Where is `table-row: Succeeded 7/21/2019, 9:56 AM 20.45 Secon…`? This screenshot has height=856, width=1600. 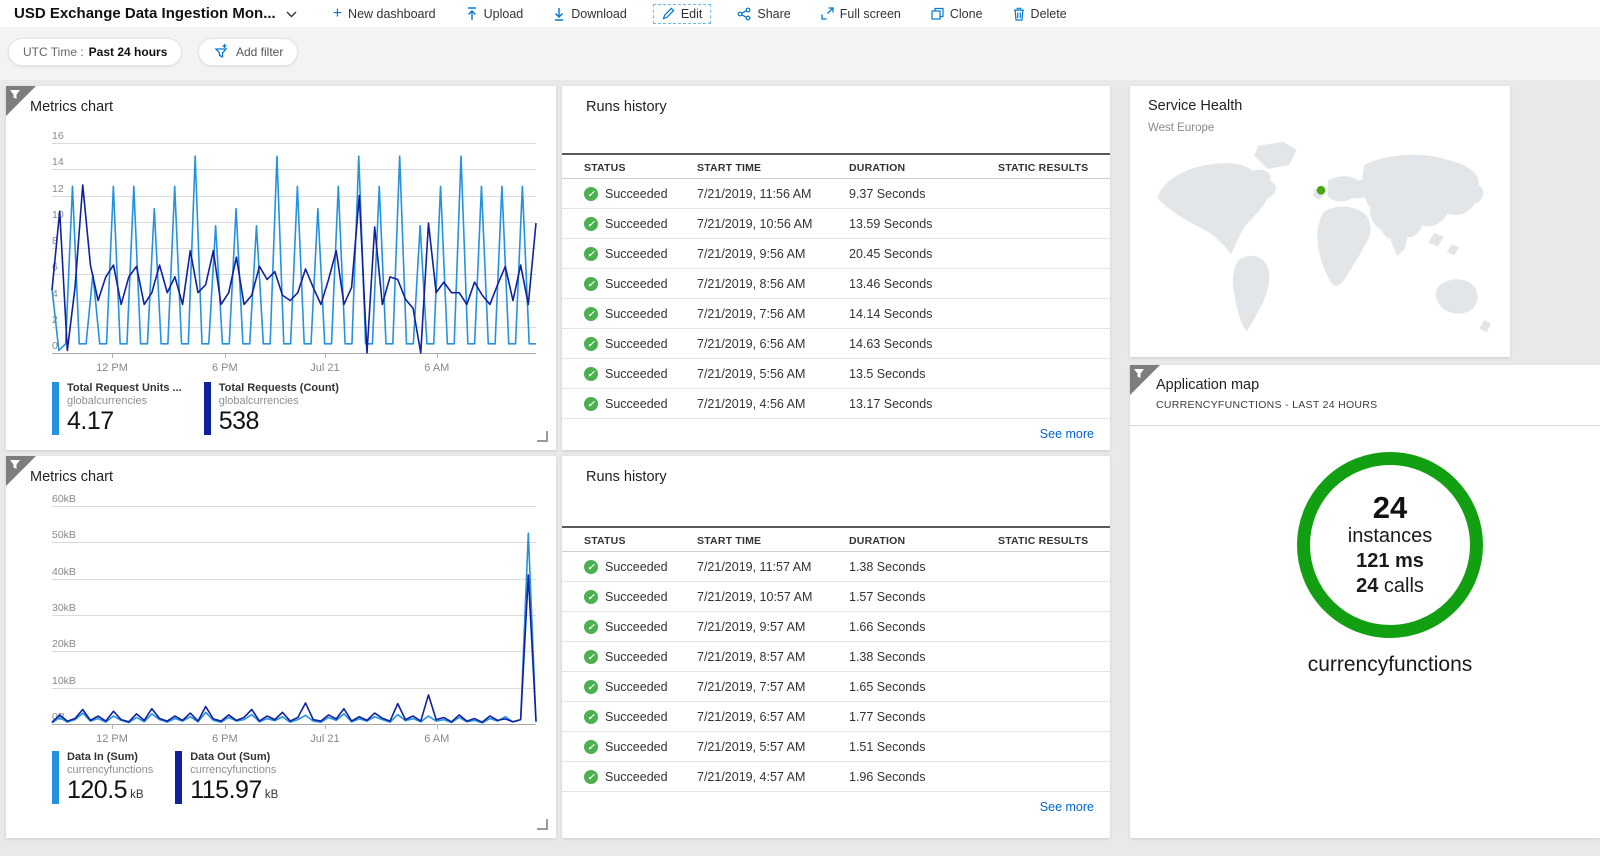 table-row: Succeeded 7/21/2019, 9:56 AM 20.45 Secon… is located at coordinates (836, 254).